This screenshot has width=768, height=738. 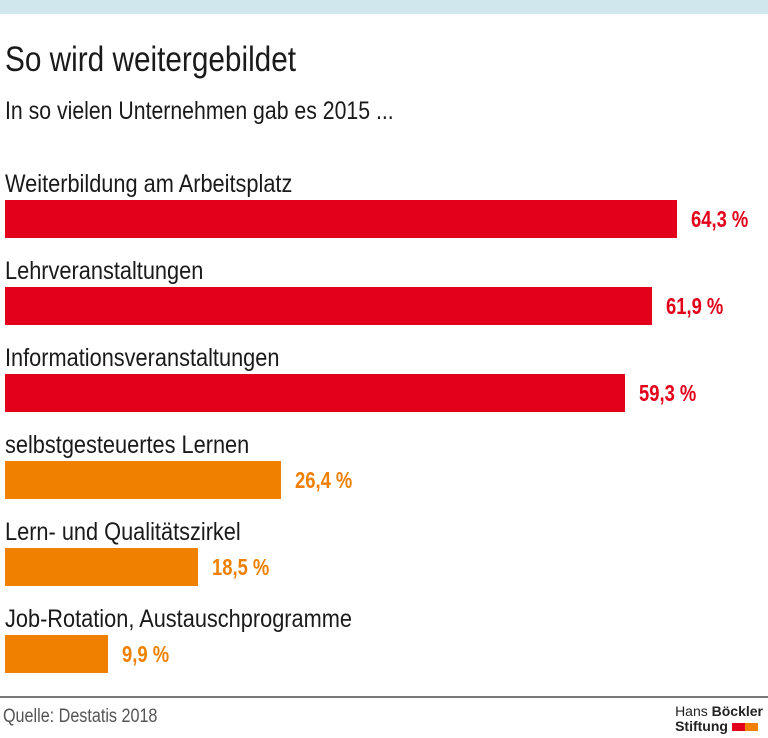 I want to click on value-label: 61,9 %, so click(x=694, y=306).